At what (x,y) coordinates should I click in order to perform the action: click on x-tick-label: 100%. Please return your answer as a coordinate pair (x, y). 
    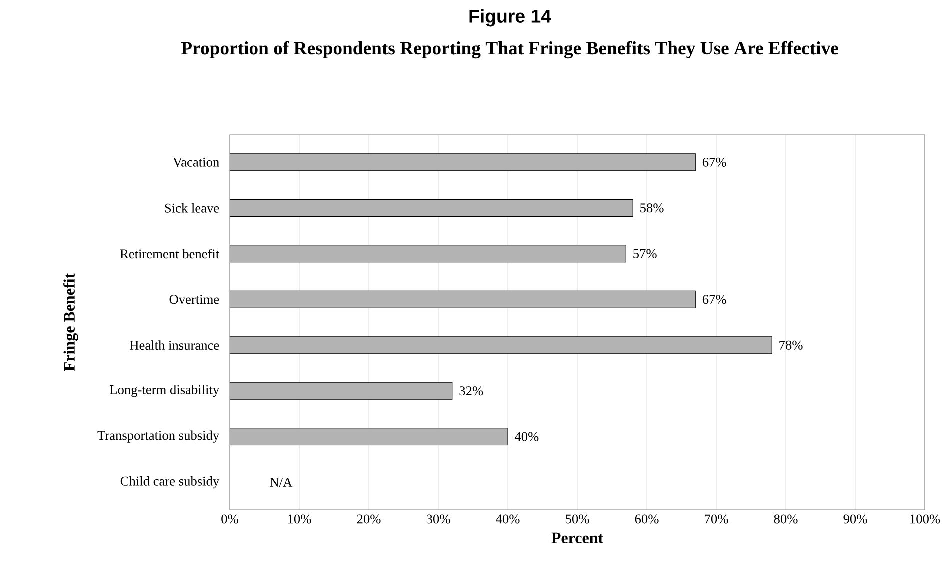
    Looking at the image, I should click on (925, 519).